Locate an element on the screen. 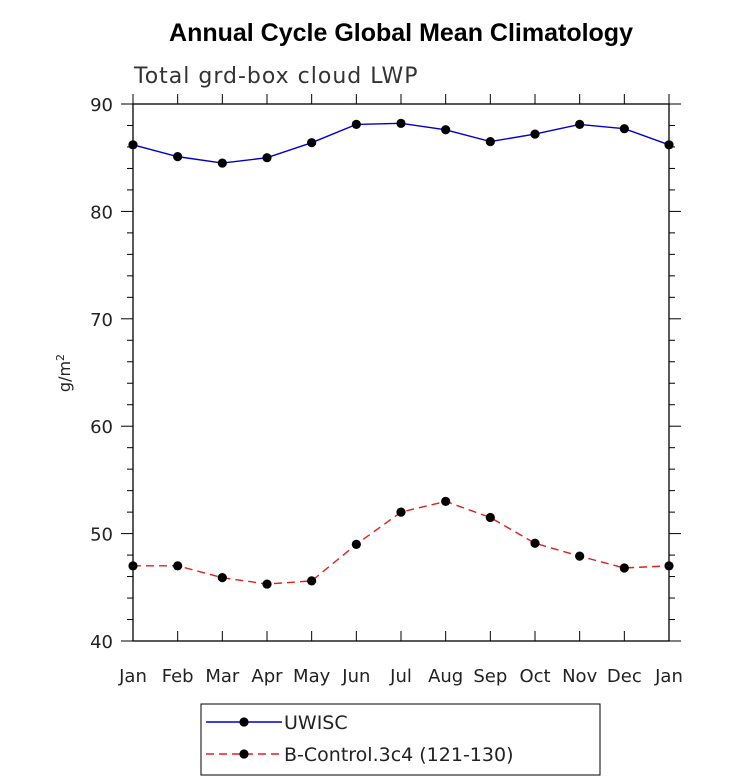  y-tick-label: 70 is located at coordinates (101, 320).